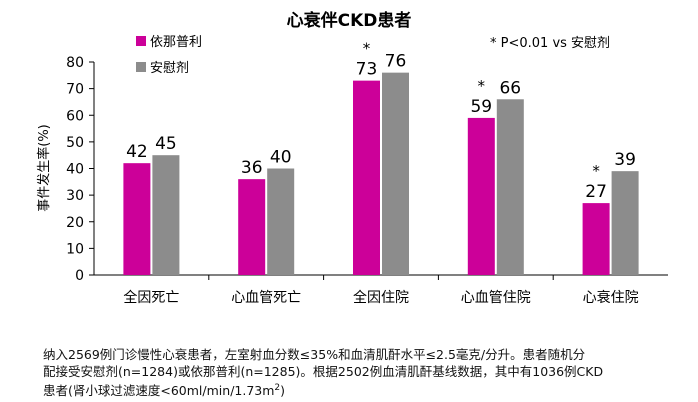  What do you see at coordinates (252, 168) in the screenshot?
I see `data-label: 36` at bounding box center [252, 168].